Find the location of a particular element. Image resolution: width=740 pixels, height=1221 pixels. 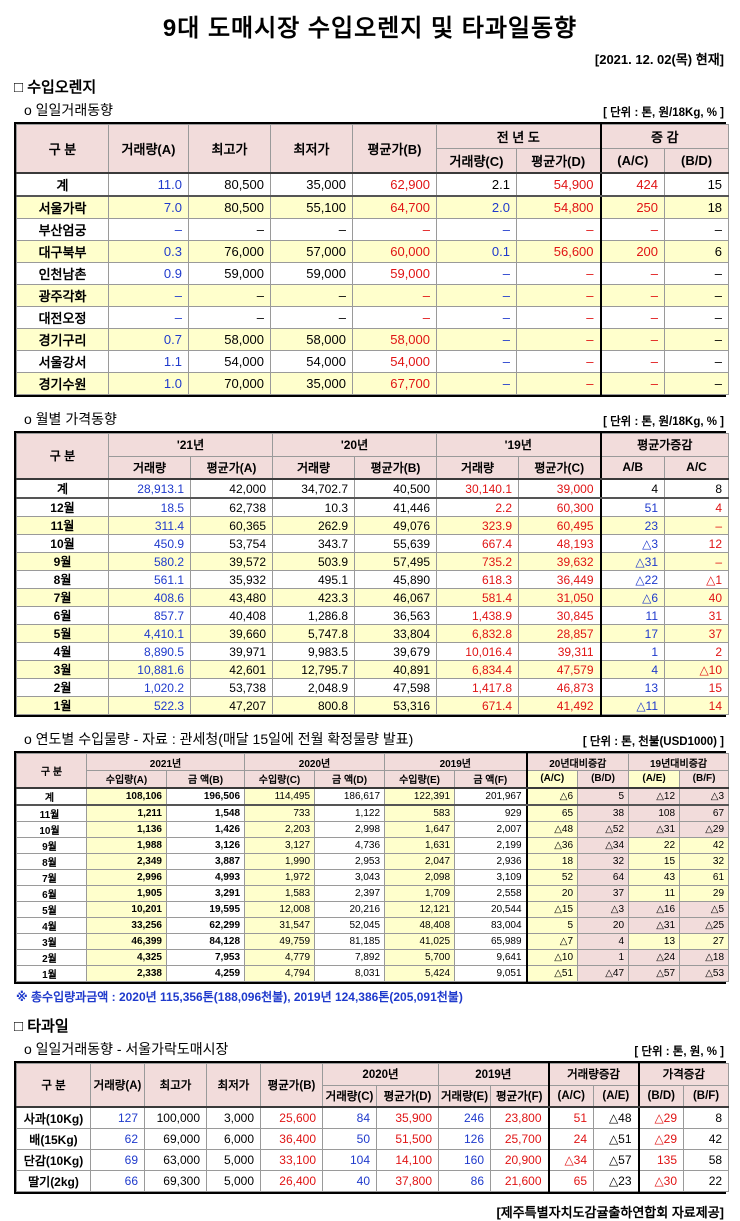

table-cell: 1 is located at coordinates (632, 651).